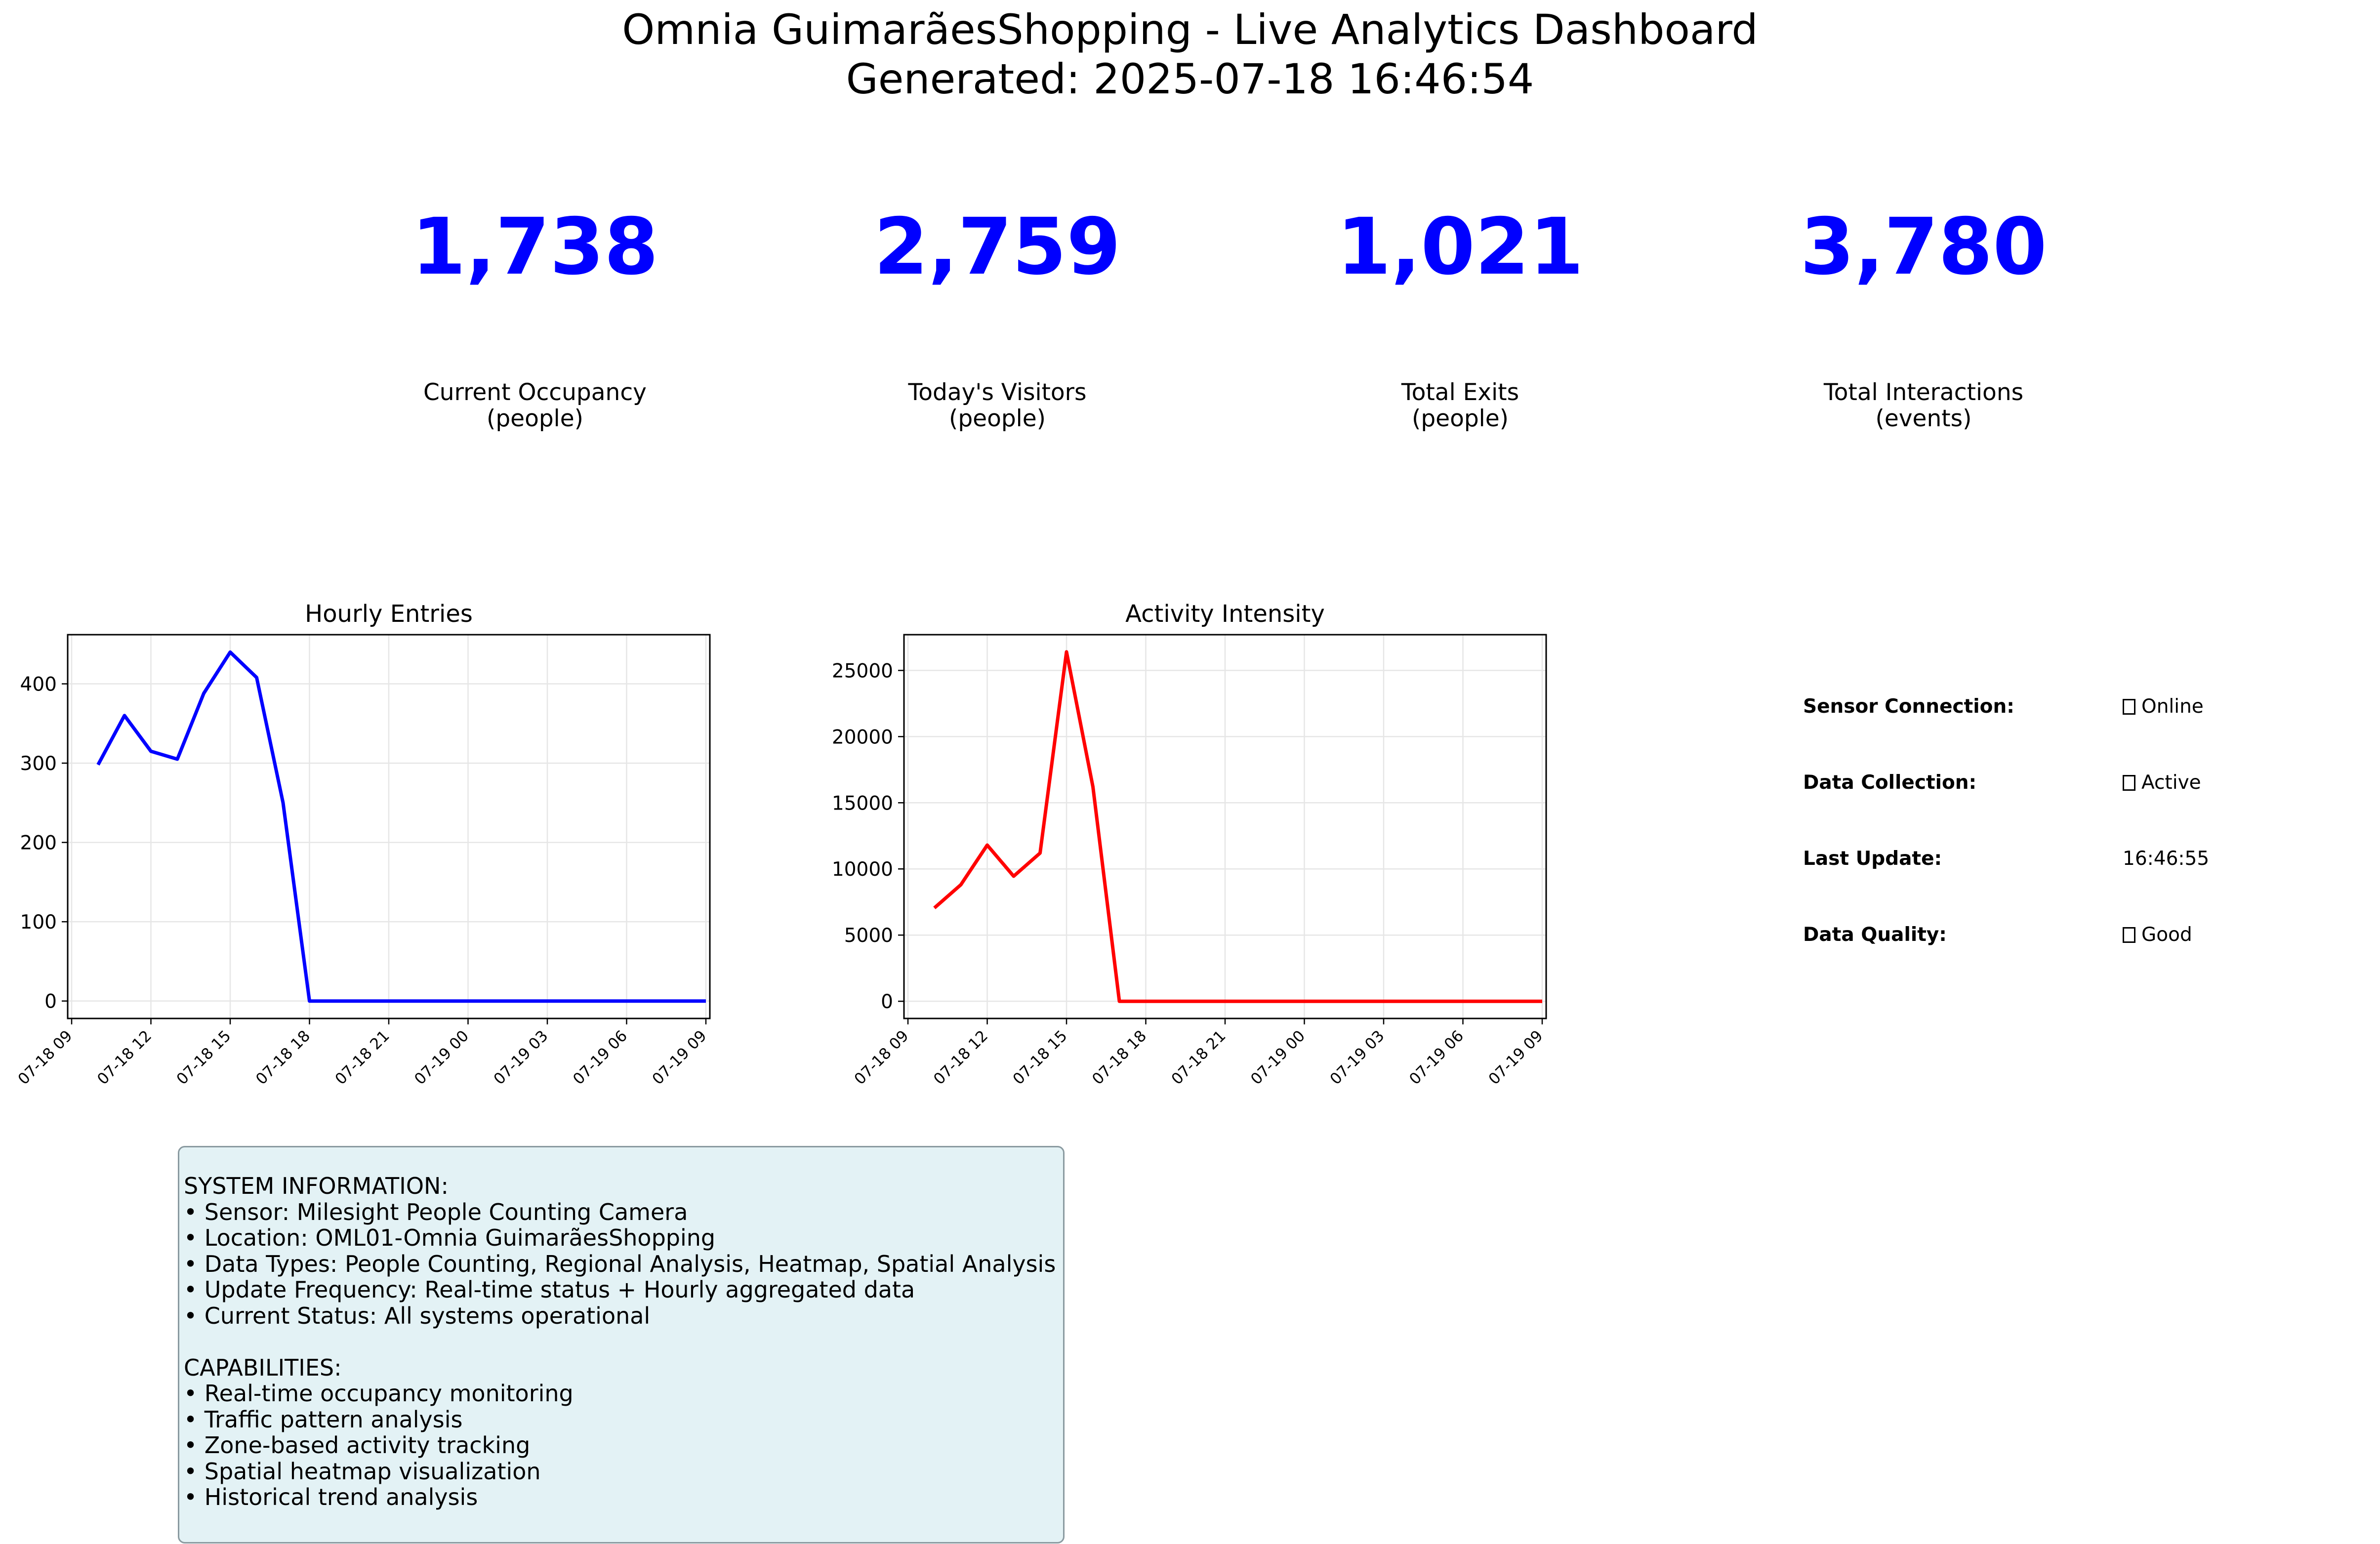 Image resolution: width=2380 pixels, height=1544 pixels. What do you see at coordinates (1890, 783) in the screenshot?
I see `status-label-data-collection: Data Collection:` at bounding box center [1890, 783].